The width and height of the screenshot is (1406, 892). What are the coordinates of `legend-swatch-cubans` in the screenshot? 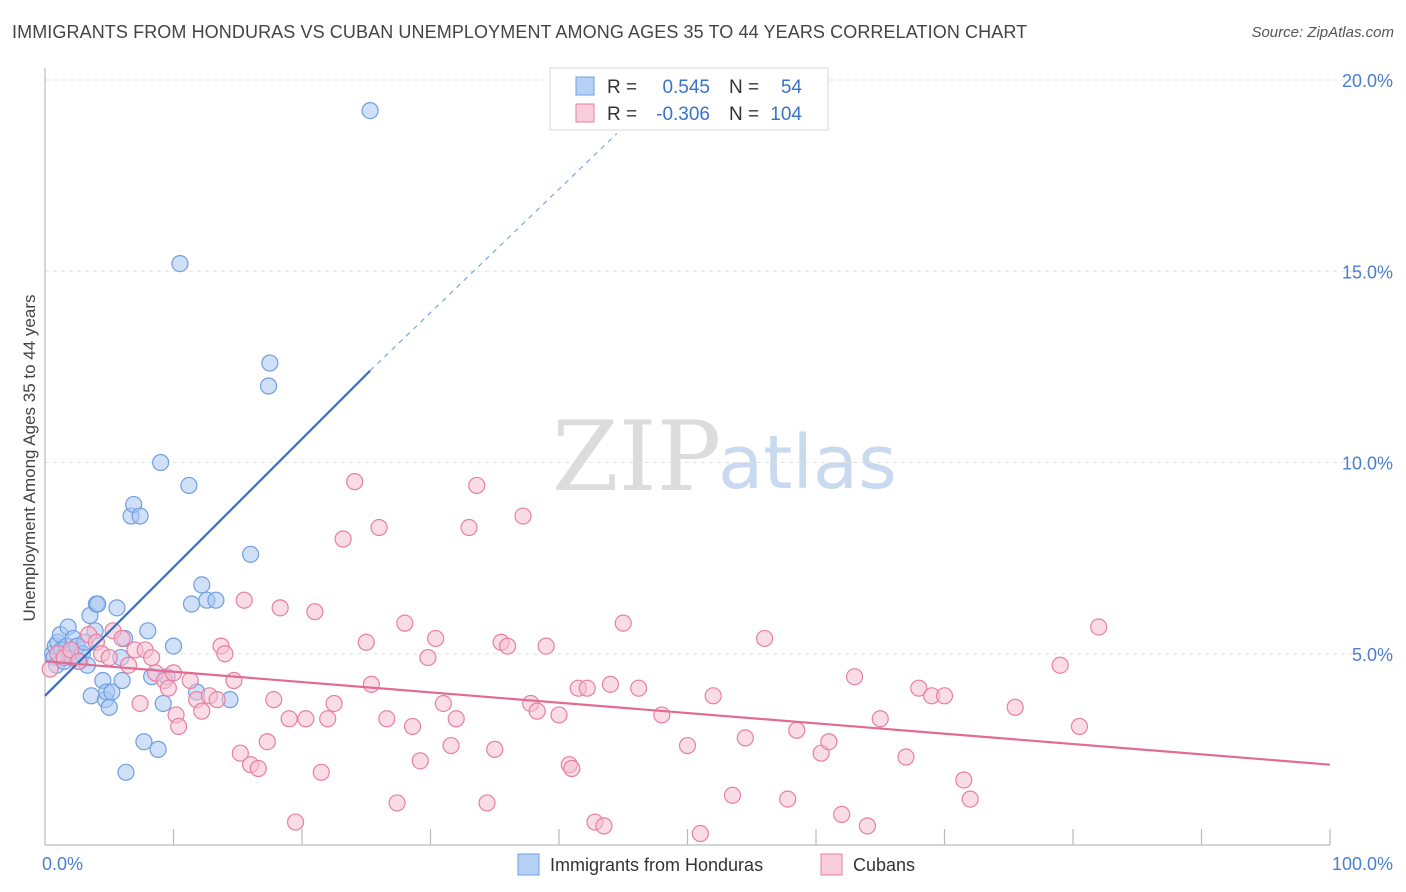 It's located at (585, 113).